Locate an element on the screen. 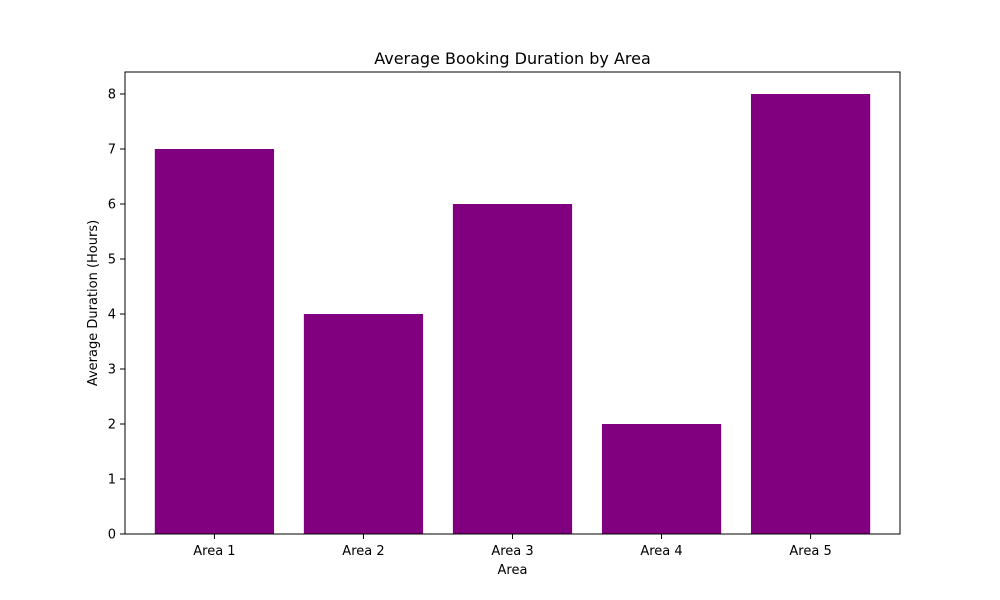 This screenshot has width=1000, height=600. y-axis-label: Average Duration (Hours) is located at coordinates (93, 303).